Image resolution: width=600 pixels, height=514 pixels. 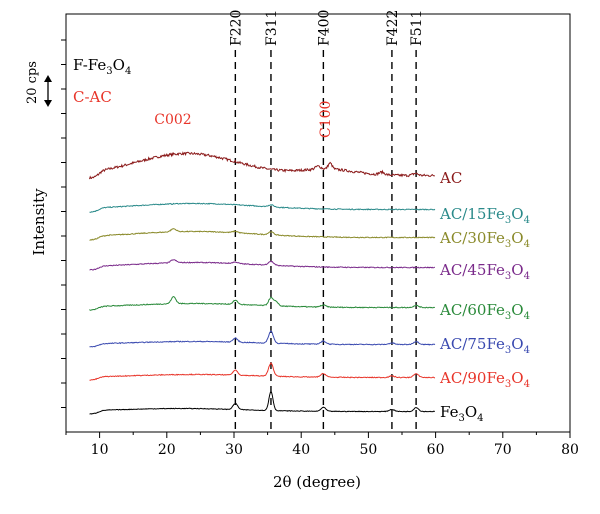 I want to click on x-axis-label: 2θ (degree), so click(x=317, y=482).